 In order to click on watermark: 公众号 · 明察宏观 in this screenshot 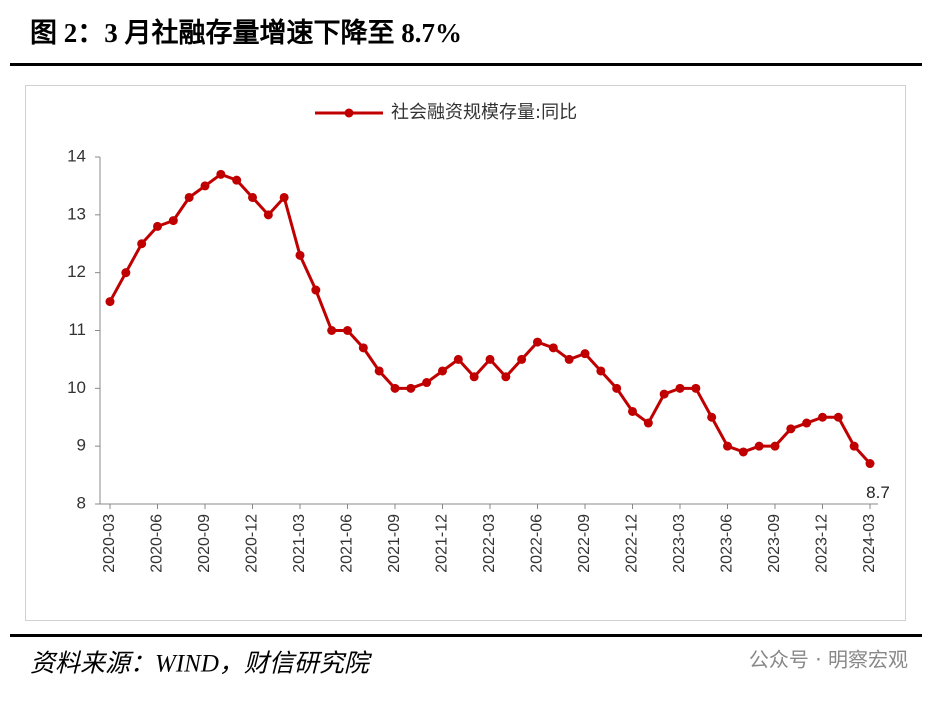, I will do `click(828, 660)`.